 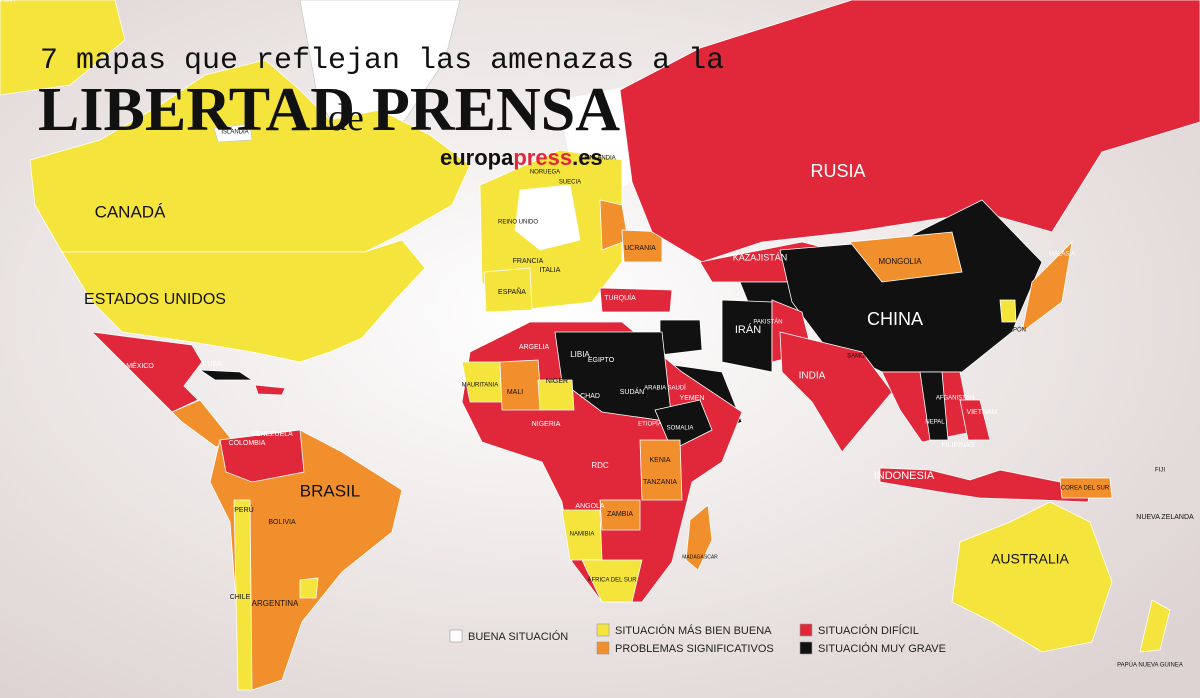 What do you see at coordinates (155, 299) in the screenshot?
I see `country-label: ESTADOS UNIDOS` at bounding box center [155, 299].